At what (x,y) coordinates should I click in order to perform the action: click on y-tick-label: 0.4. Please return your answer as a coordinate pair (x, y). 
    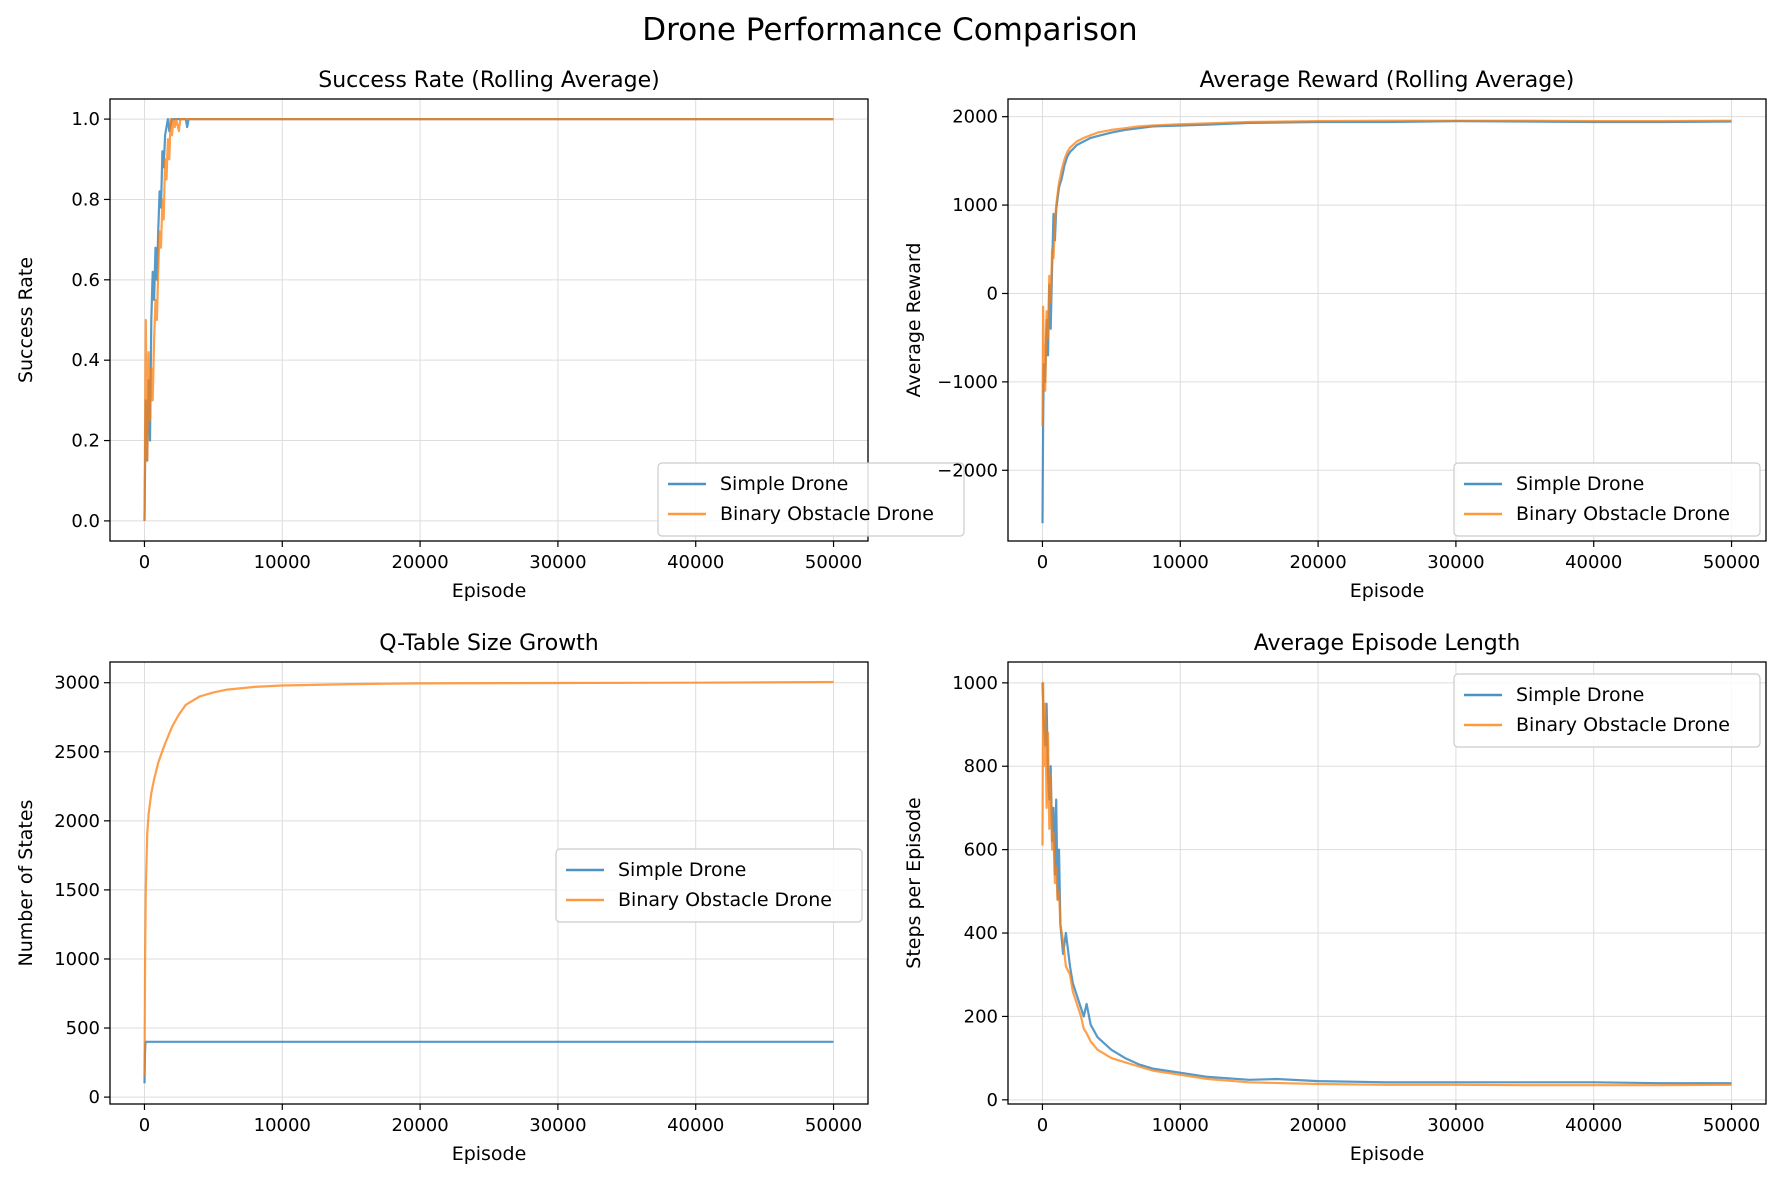
    Looking at the image, I should click on (85, 360).